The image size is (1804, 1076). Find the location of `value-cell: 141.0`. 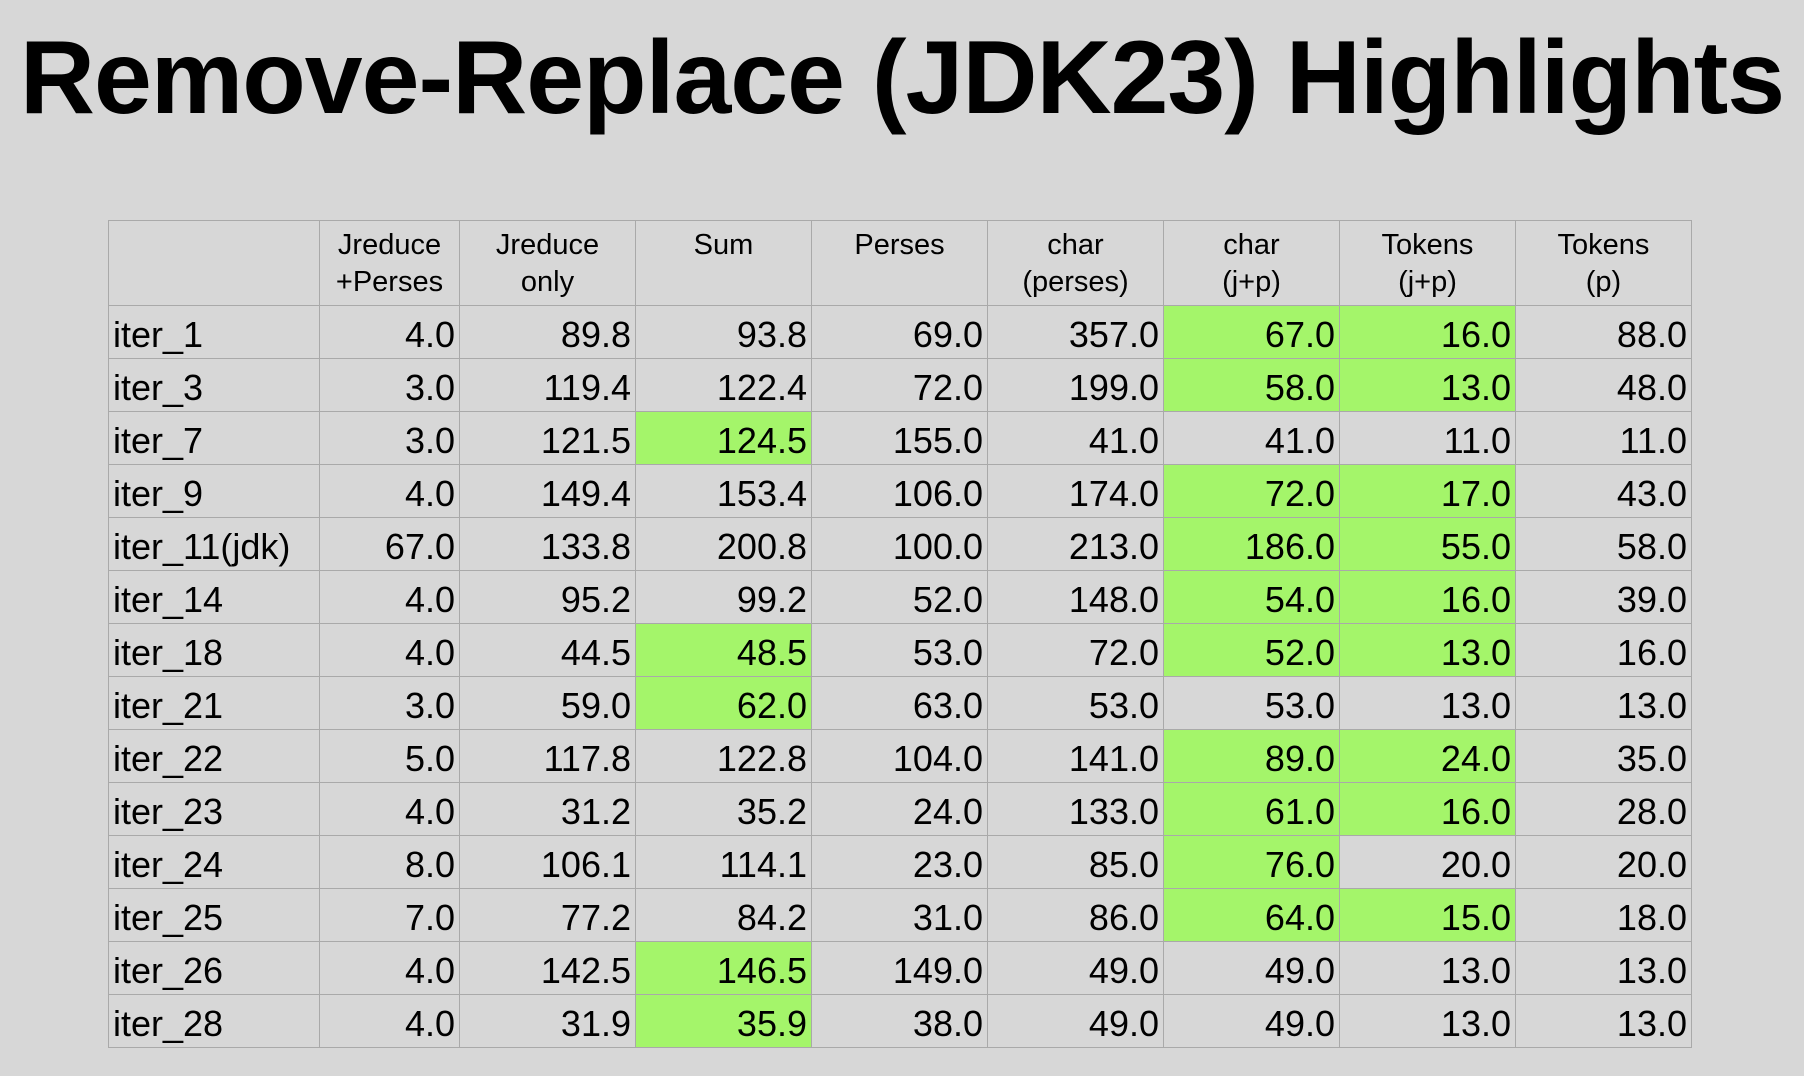

value-cell: 141.0 is located at coordinates (1075, 756).